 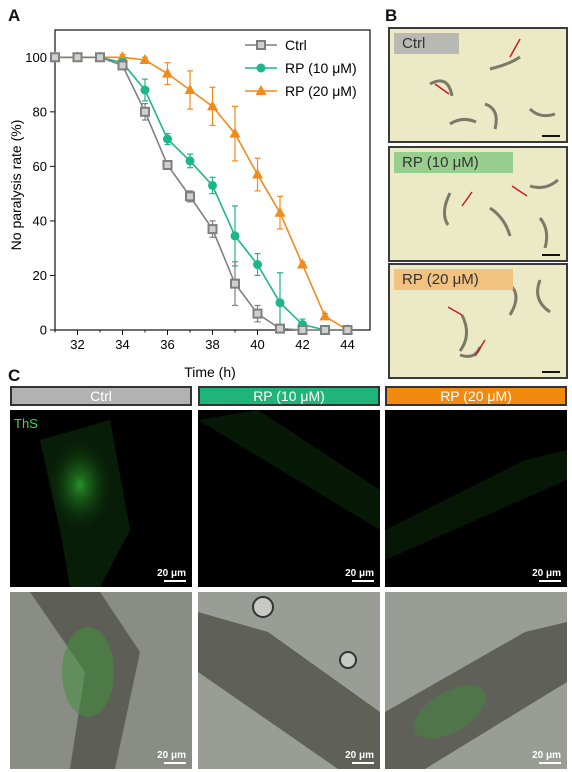 I want to click on x-tick-label: 40, so click(x=257, y=344).